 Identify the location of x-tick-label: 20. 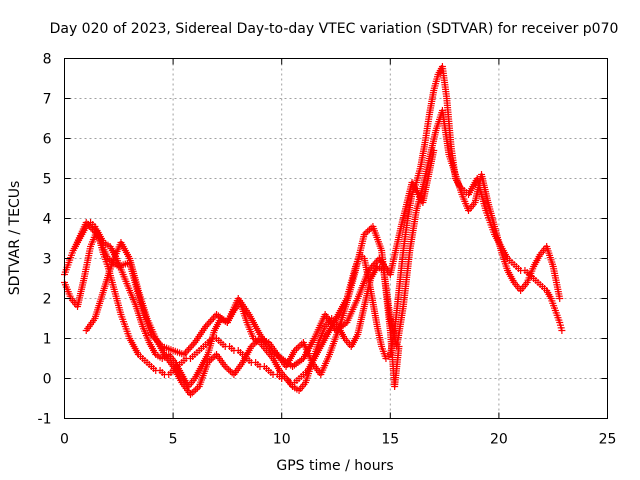
(499, 440).